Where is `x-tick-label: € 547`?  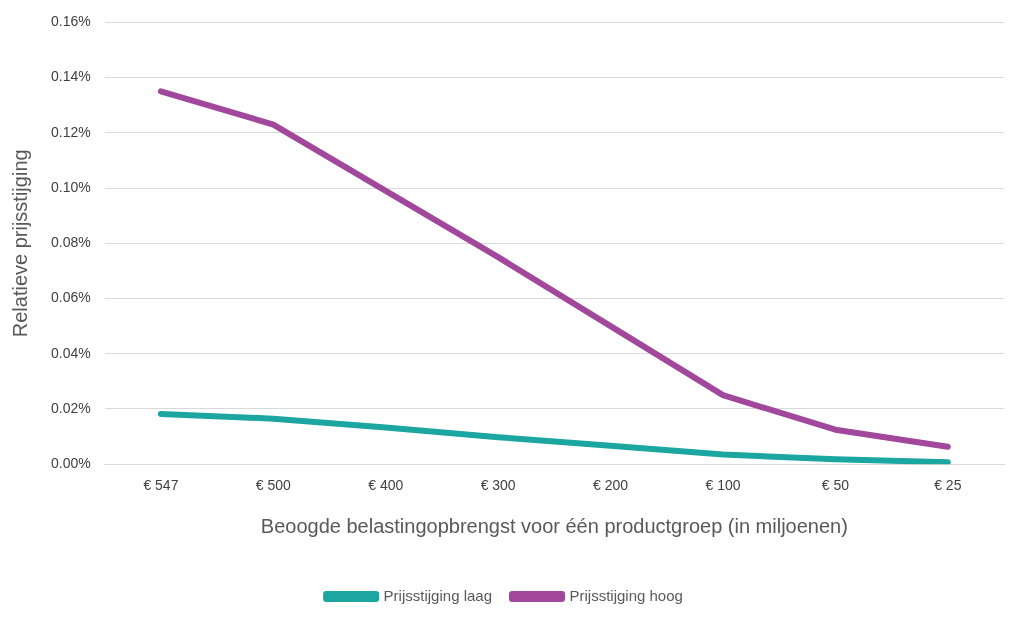
x-tick-label: € 547 is located at coordinates (161, 485).